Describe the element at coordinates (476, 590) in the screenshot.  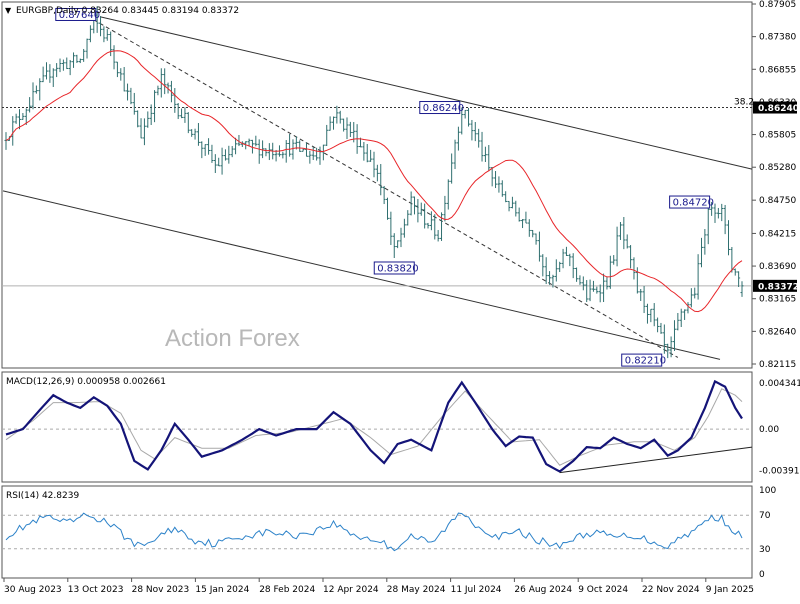
I see `x-tick-label: 11 Jul 2024` at that location.